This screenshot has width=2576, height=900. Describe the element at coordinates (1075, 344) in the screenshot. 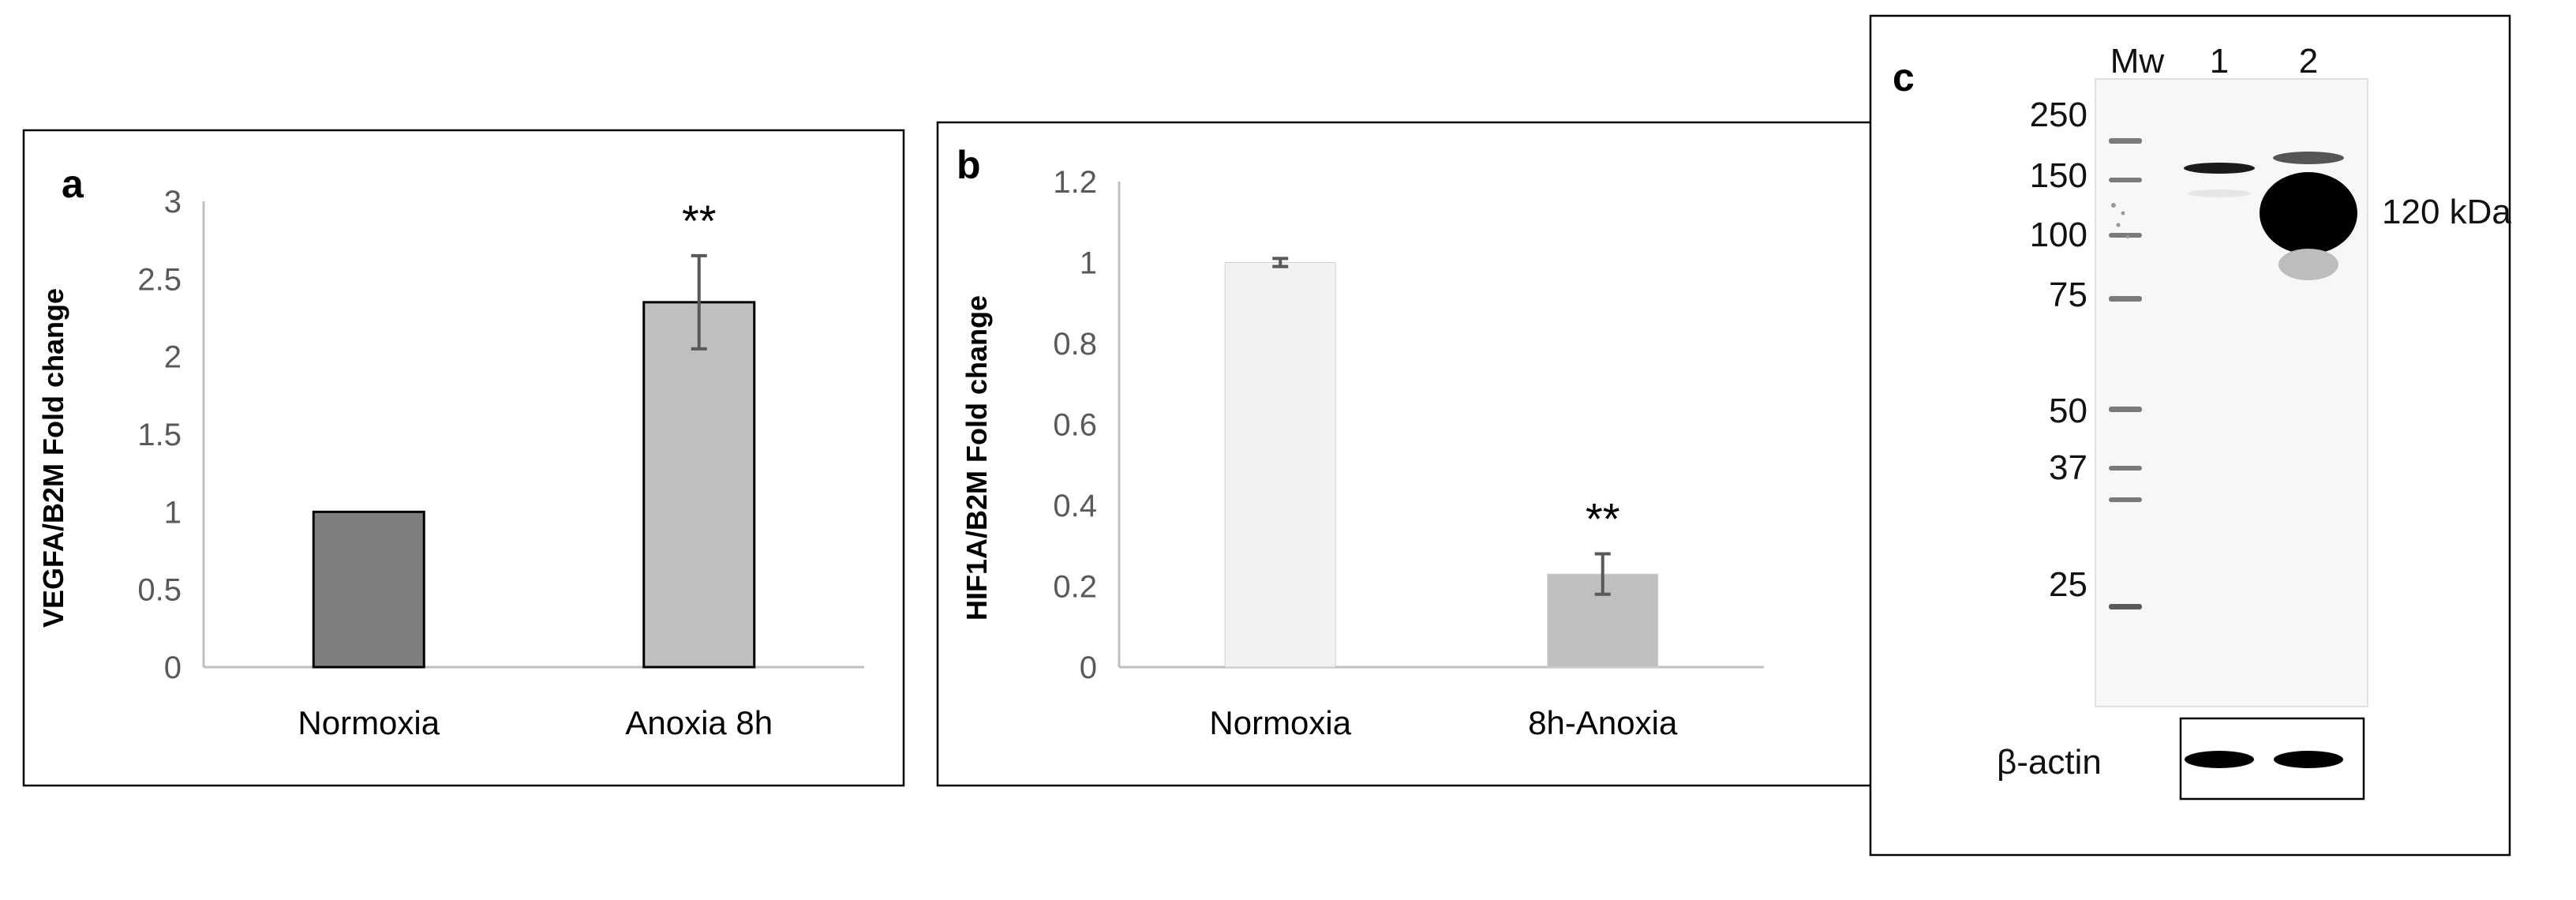

I see `y-tick-label: 0.8` at that location.